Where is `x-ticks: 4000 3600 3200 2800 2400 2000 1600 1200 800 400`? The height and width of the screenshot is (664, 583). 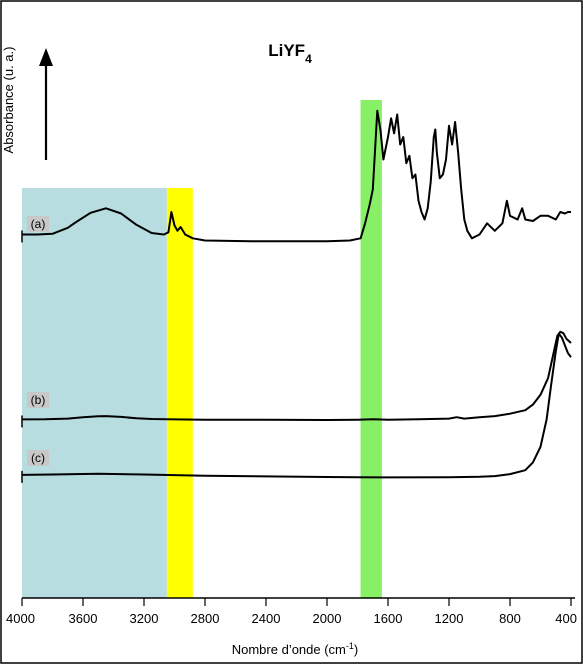
x-ticks: 4000 3600 3200 2800 2400 2000 1600 1200 800 400 is located at coordinates (291, 612).